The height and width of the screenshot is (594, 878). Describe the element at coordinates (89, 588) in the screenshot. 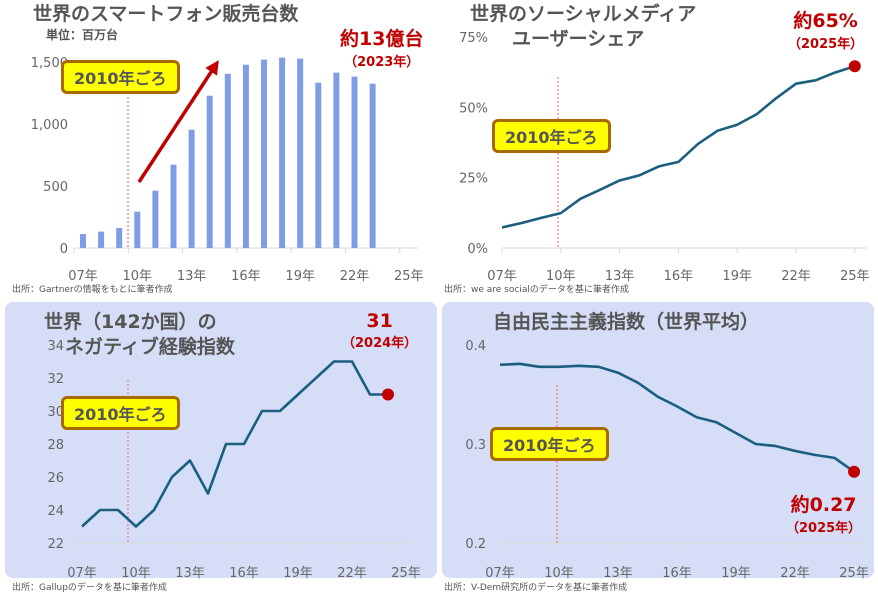

I see `source-note: 出所：Gallupのデータを基に筆者作成` at that location.